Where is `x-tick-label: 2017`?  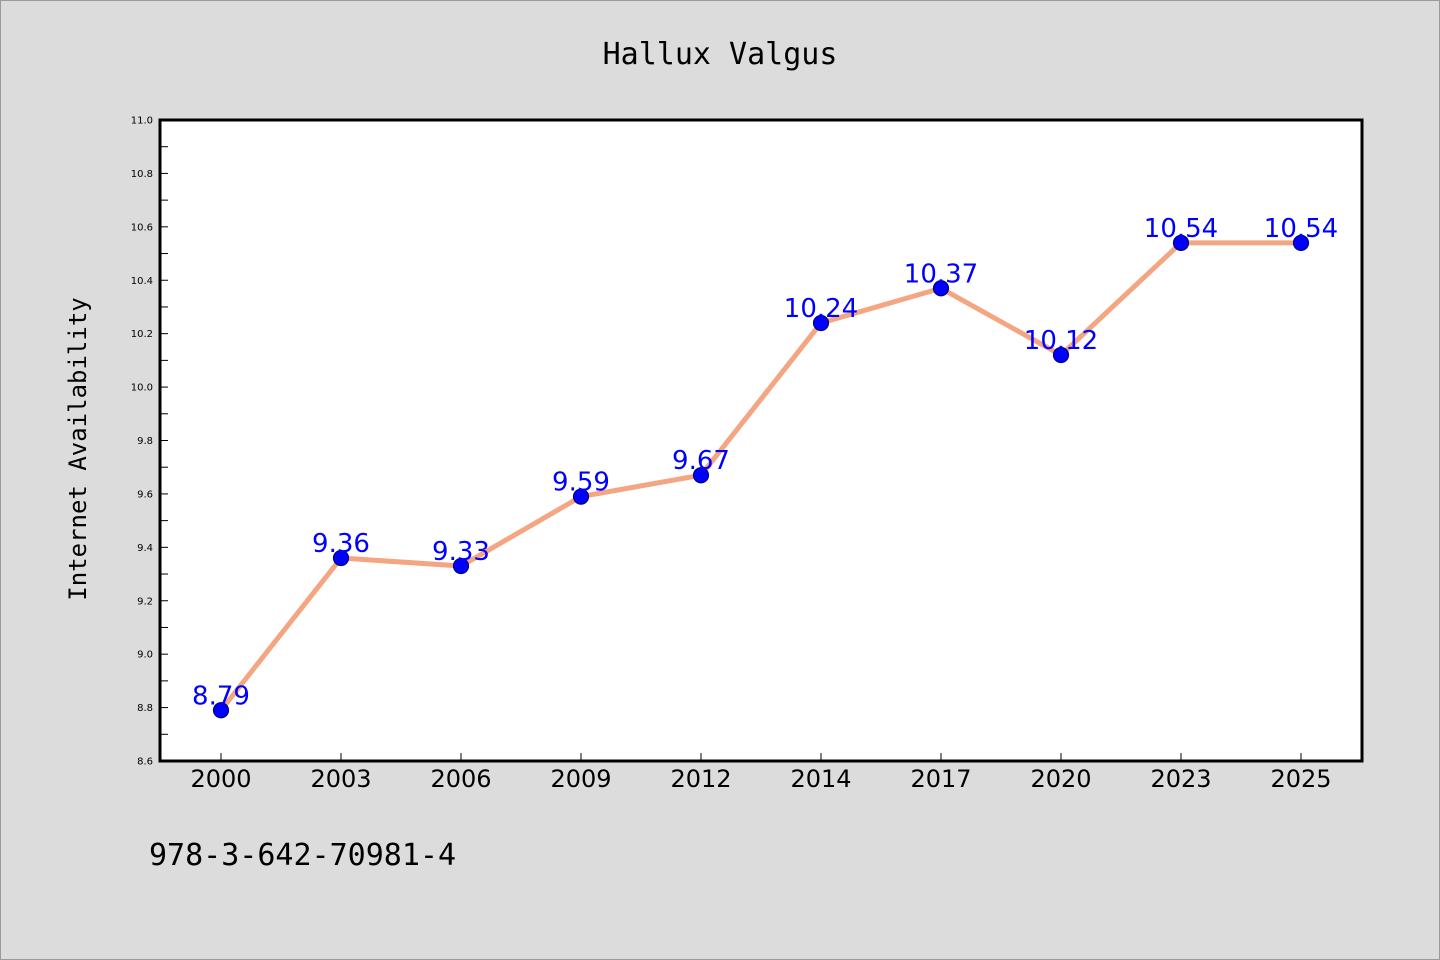 x-tick-label: 2017 is located at coordinates (940, 779).